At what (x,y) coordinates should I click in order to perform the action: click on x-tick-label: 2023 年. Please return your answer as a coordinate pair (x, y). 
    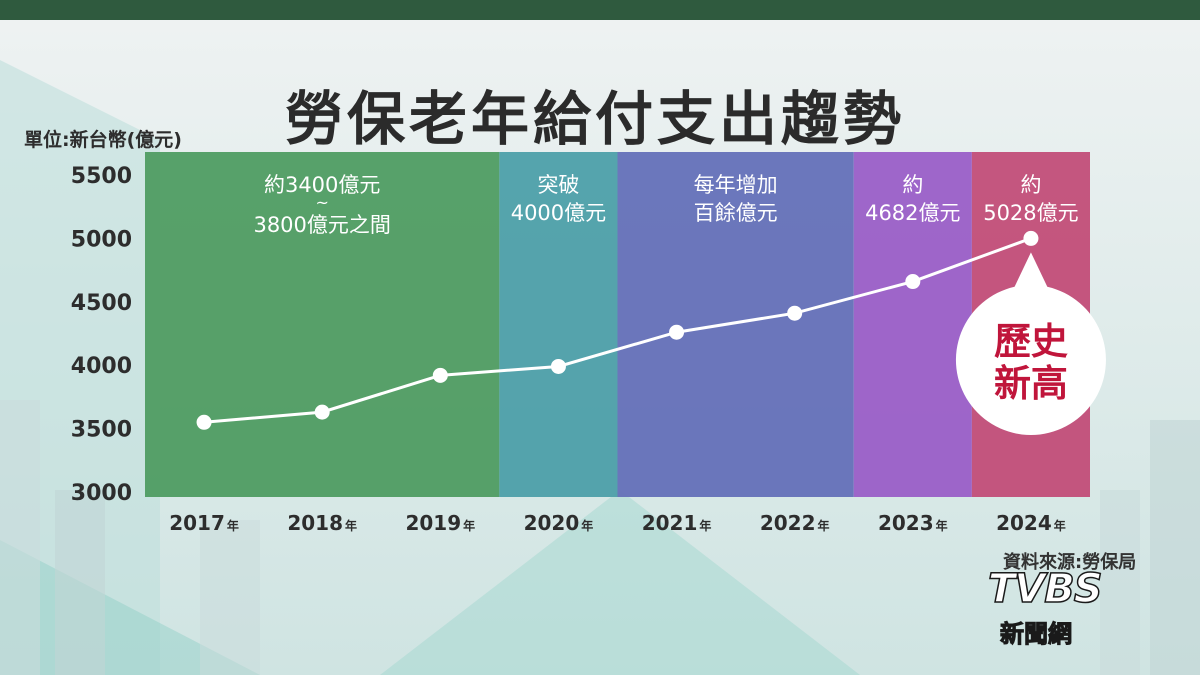
    Looking at the image, I should click on (913, 523).